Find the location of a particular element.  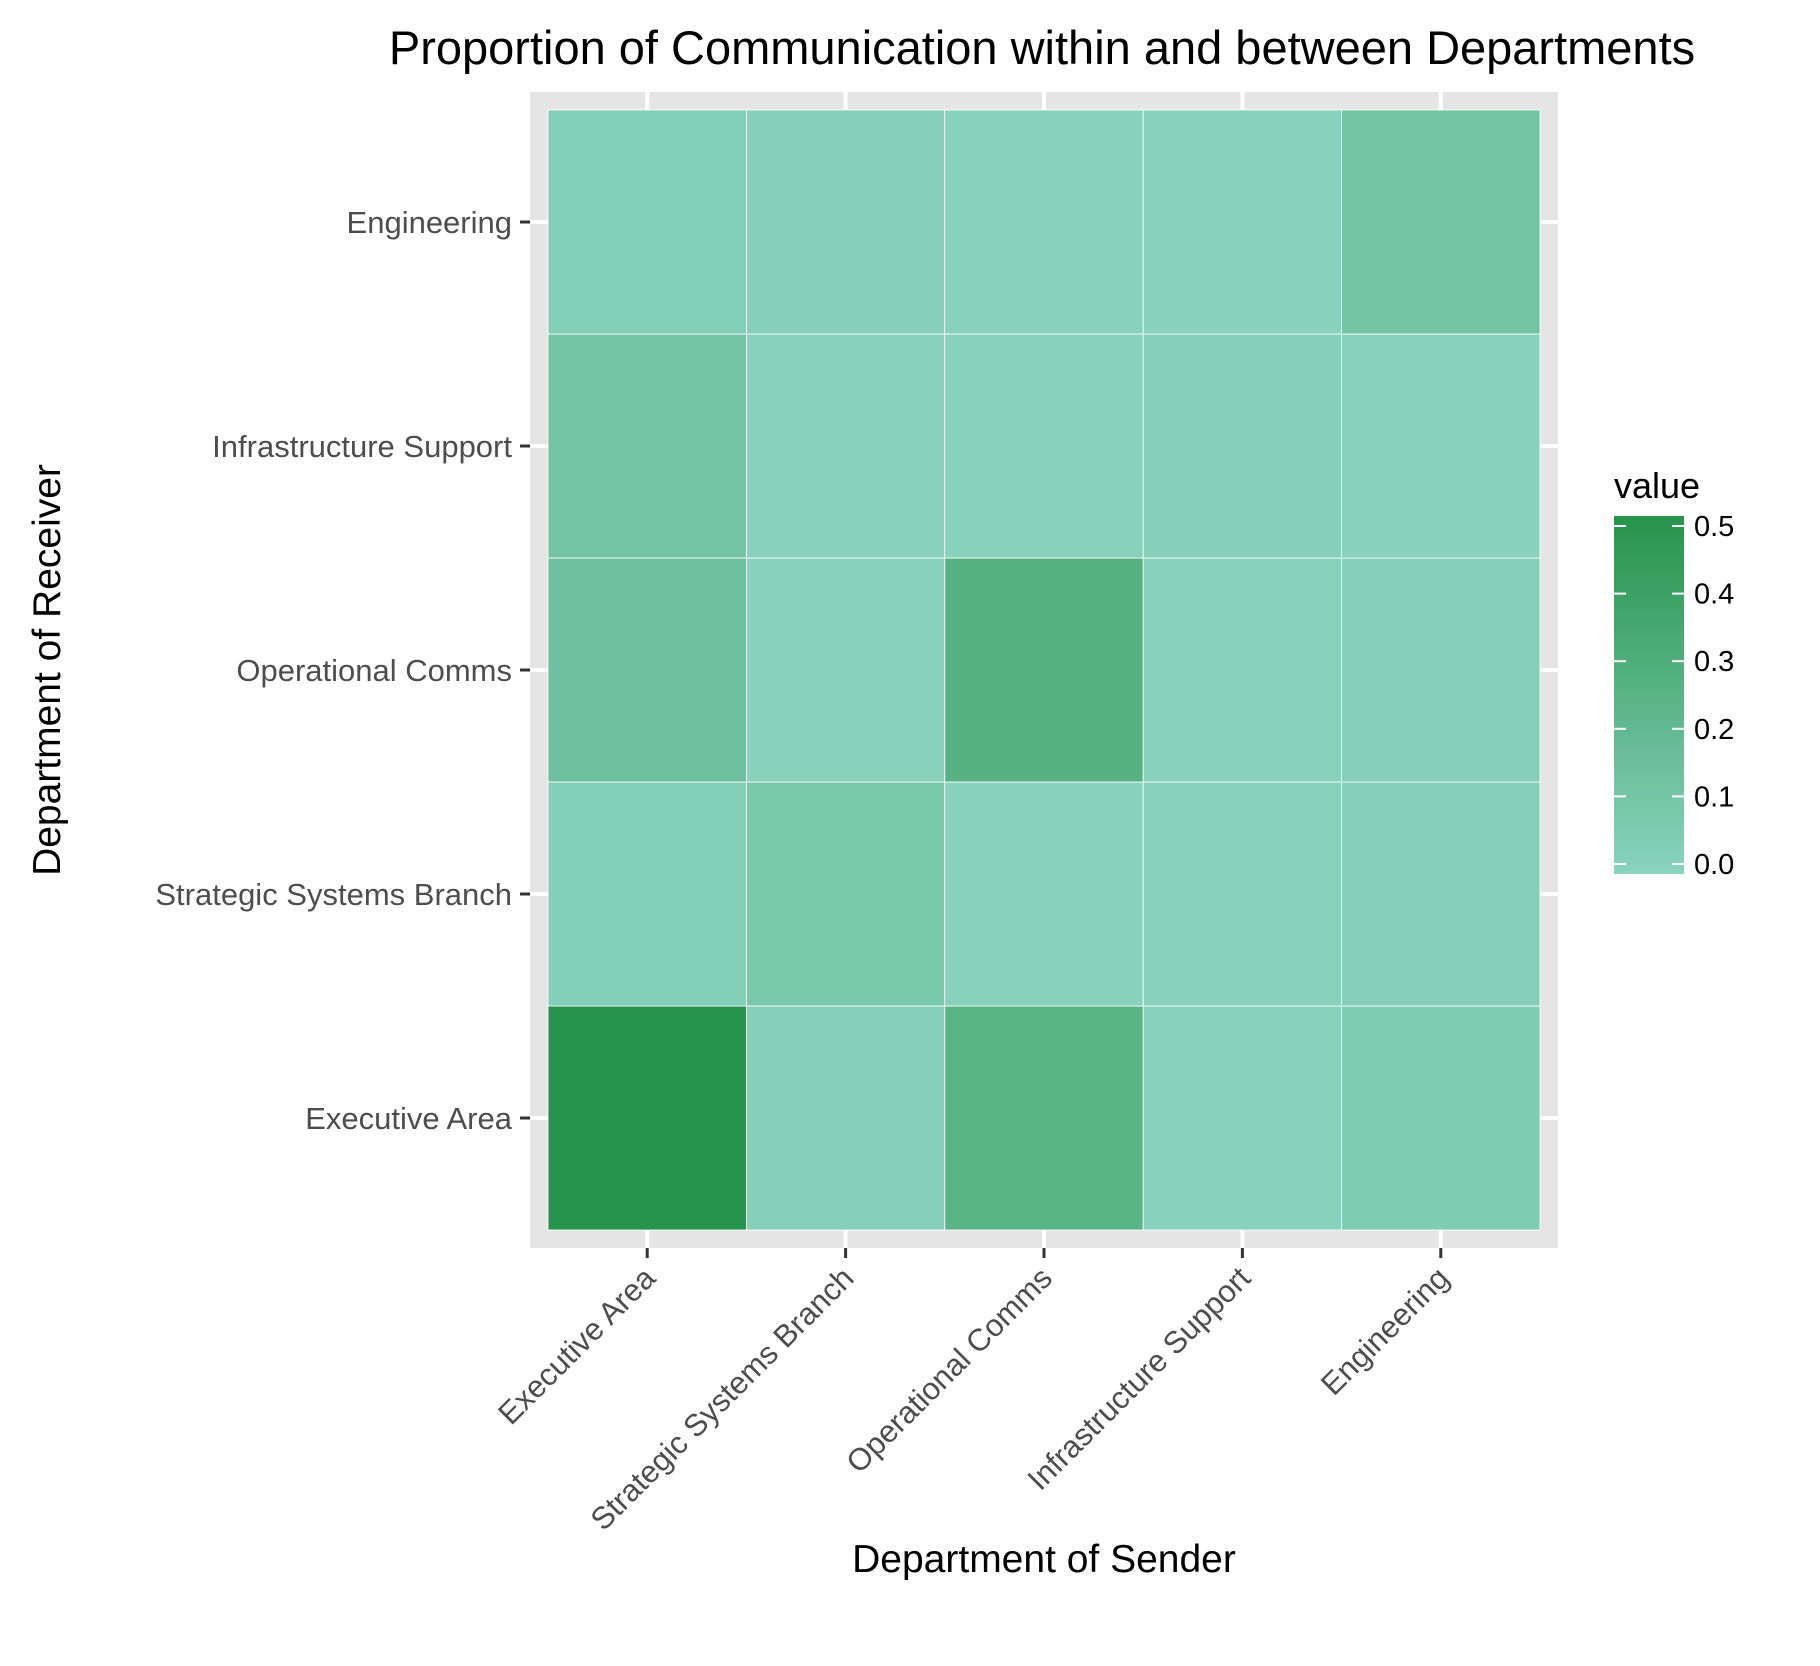

x-tick-label: Engineering is located at coordinates (1385, 1331).